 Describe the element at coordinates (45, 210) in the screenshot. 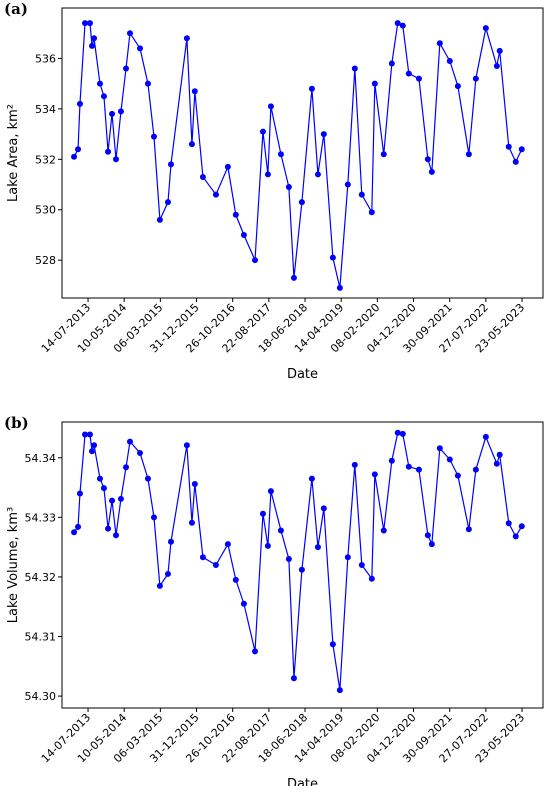

I see `y-tick-label: 530` at that location.